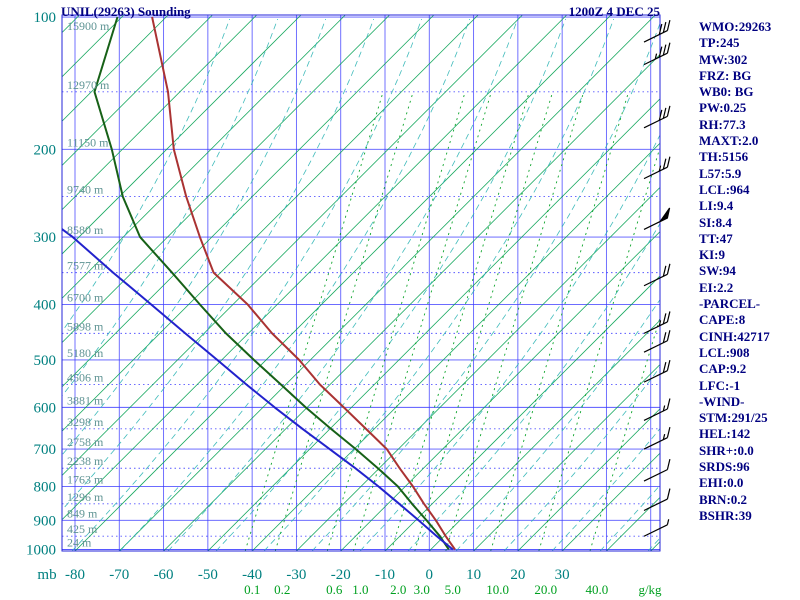 The width and height of the screenshot is (800, 600). I want to click on stat-line: LFC:-1, so click(720, 385).